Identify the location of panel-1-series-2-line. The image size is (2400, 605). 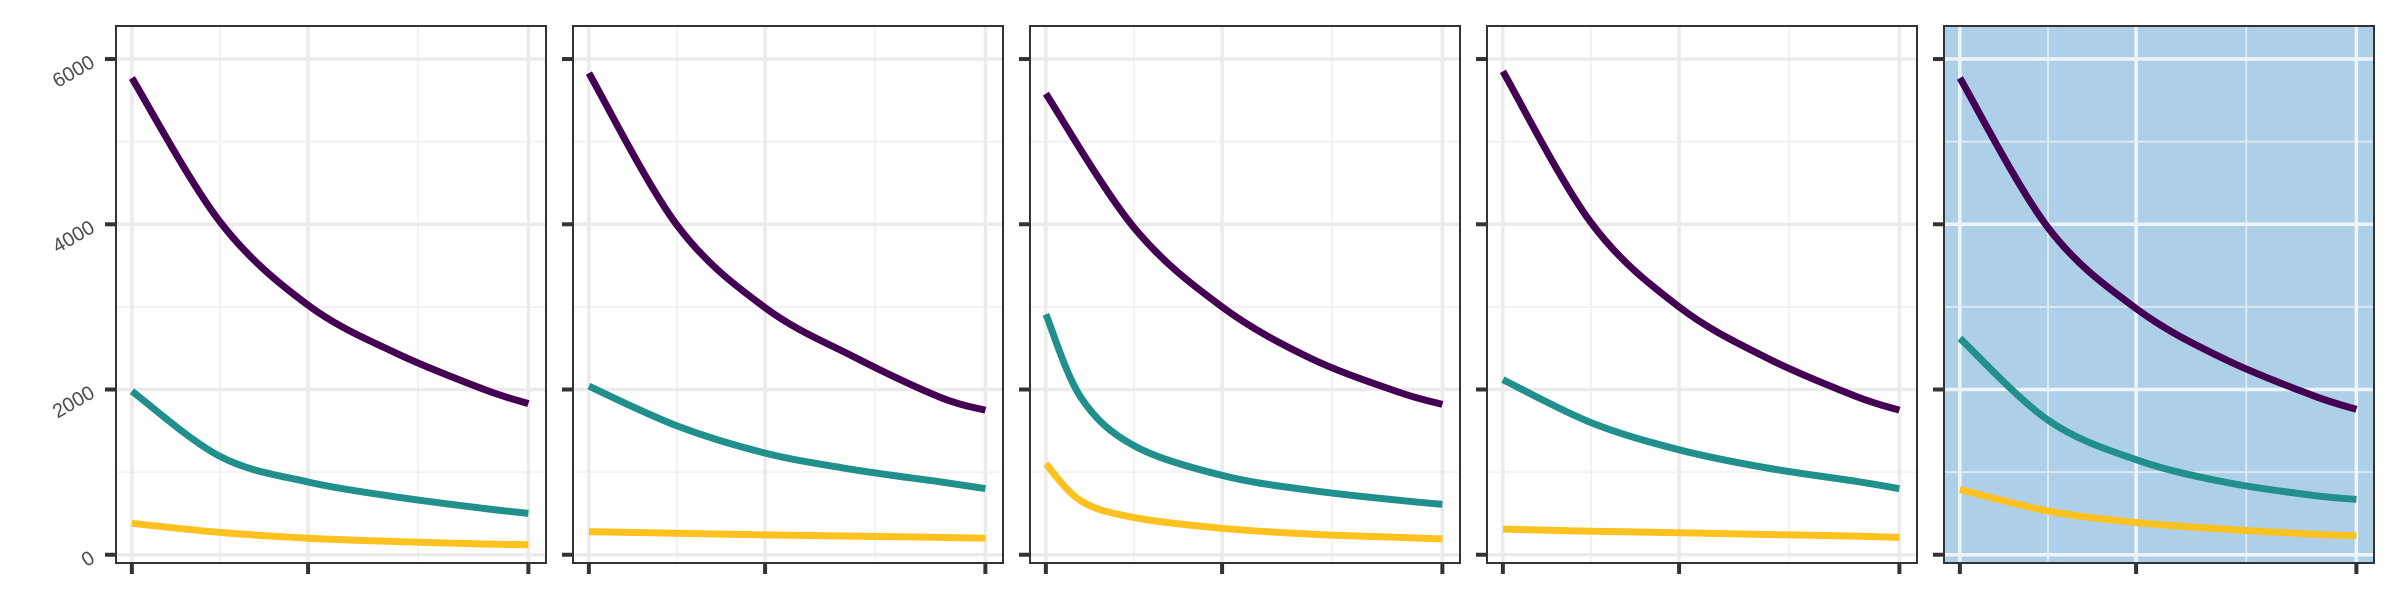
(329, 452).